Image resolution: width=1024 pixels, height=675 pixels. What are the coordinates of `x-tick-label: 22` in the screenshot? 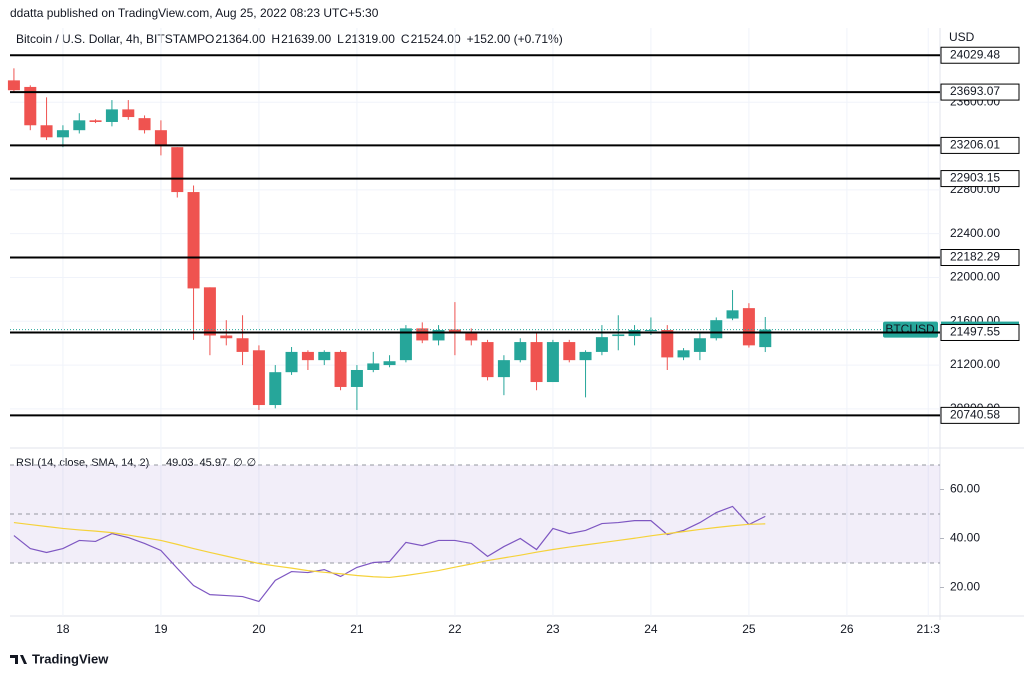 It's located at (455, 629).